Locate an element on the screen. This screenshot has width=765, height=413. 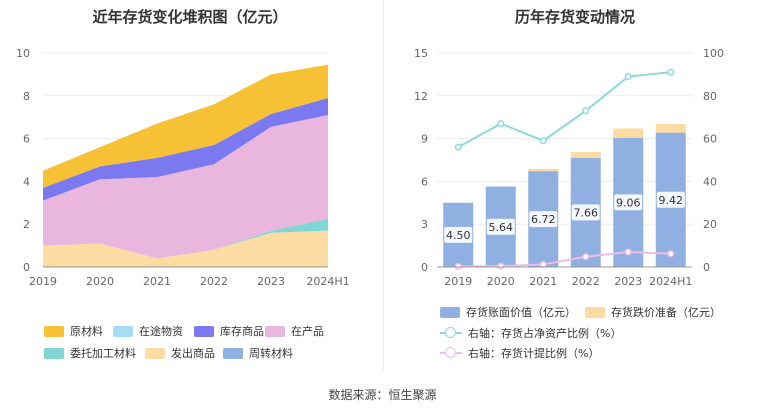
y-right-tick-label: 0 is located at coordinates (706, 267).